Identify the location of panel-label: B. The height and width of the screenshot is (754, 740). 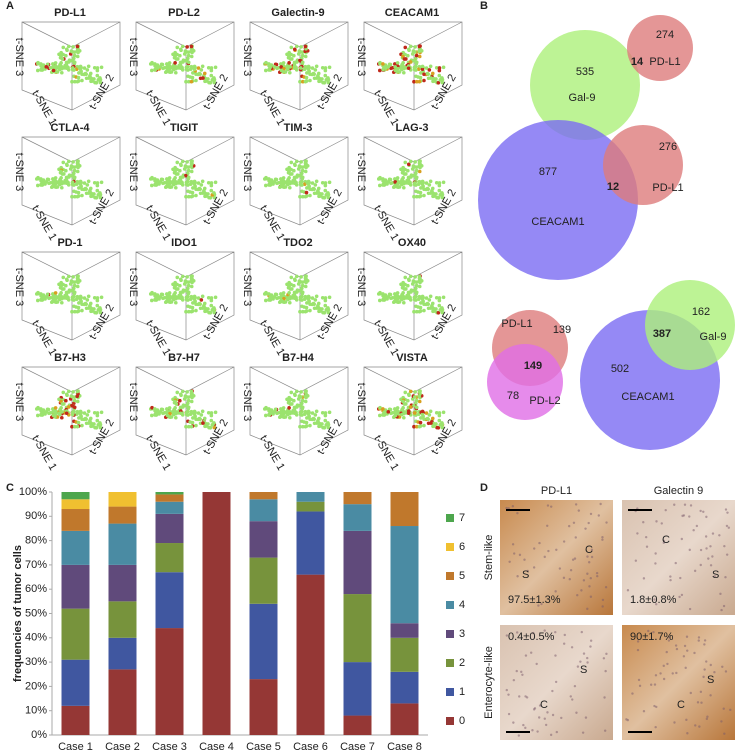
(484, 6).